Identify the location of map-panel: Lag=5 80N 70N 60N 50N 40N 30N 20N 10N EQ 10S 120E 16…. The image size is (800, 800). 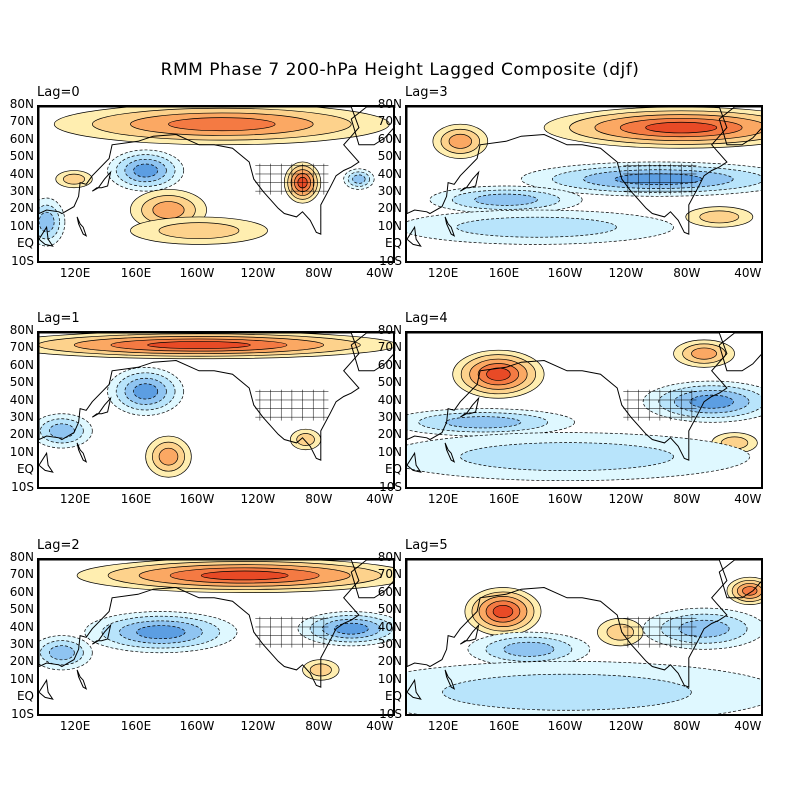
(570, 635).